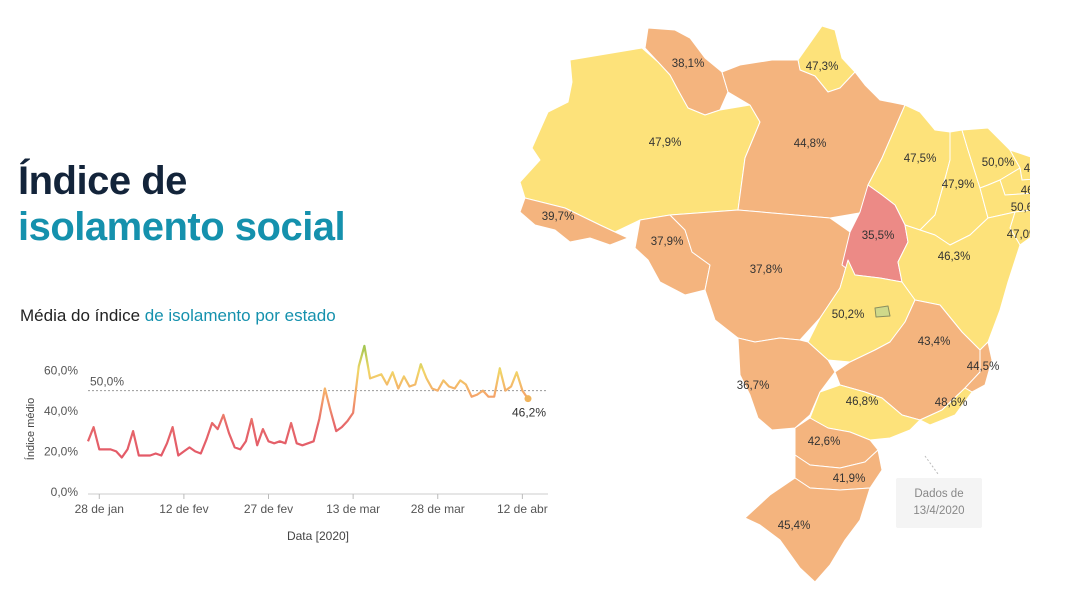 The height and width of the screenshot is (600, 1073). I want to click on state-value-label-go: 50,2%, so click(848, 315).